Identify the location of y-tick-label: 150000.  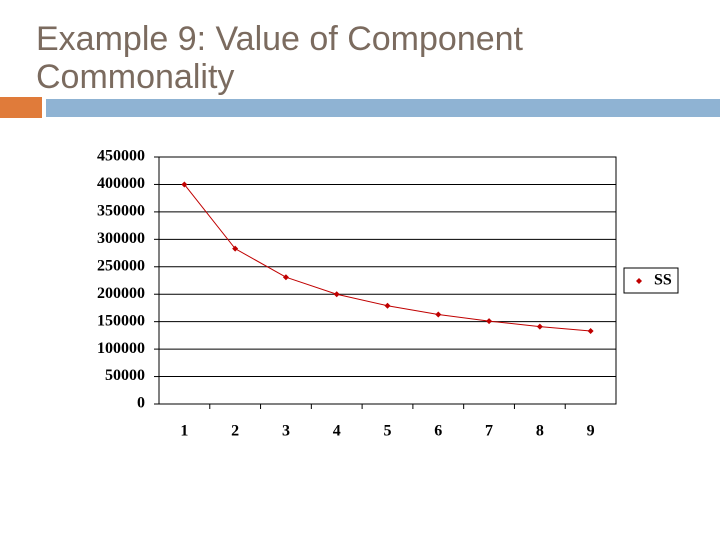
(121, 320).